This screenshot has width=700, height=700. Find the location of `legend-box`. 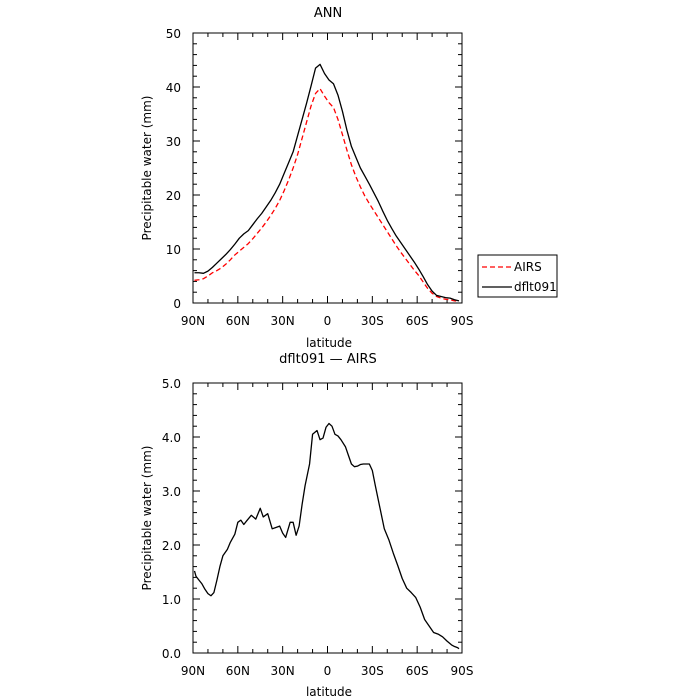

legend-box is located at coordinates (517, 276).